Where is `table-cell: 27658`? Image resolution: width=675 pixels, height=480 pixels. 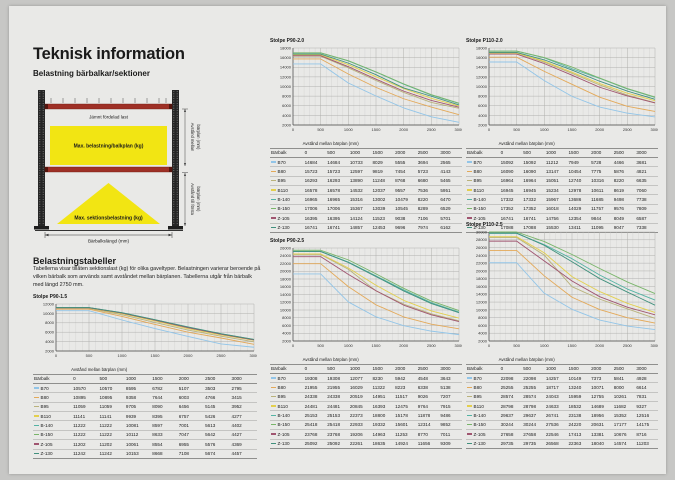 table-cell: 27658 is located at coordinates (507, 434).